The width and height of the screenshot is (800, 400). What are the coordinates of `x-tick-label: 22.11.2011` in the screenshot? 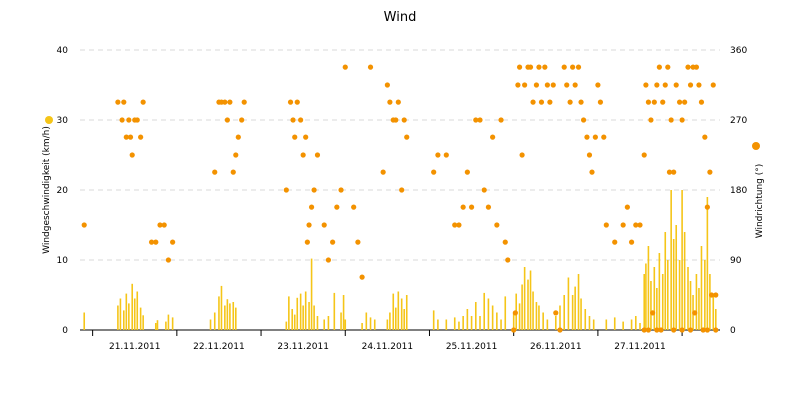 It's located at (219, 347).